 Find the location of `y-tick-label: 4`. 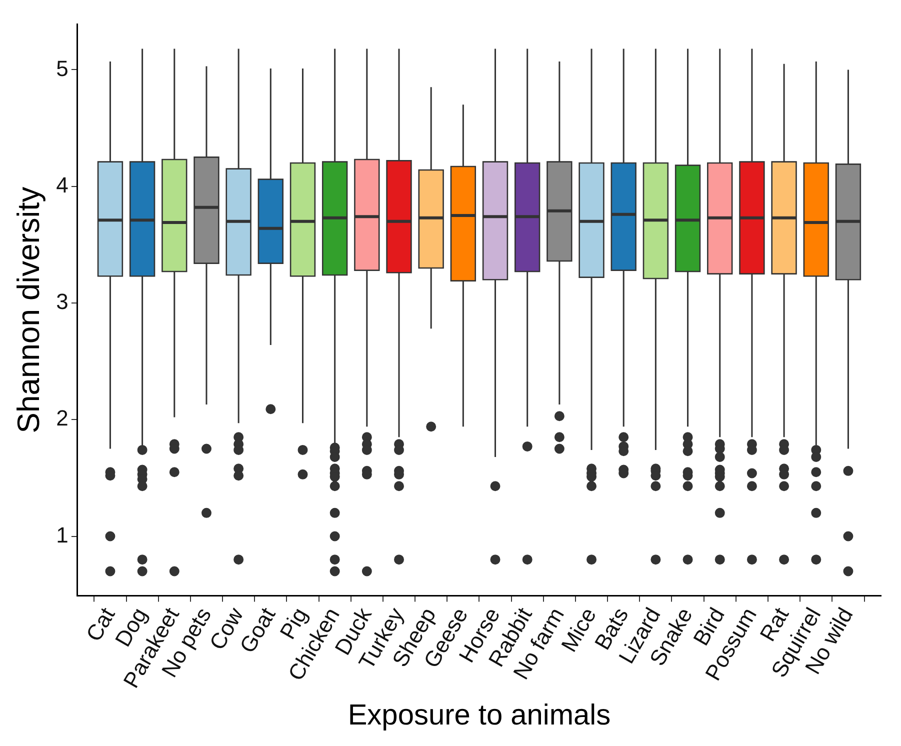

y-tick-label: 4 is located at coordinates (62, 185).